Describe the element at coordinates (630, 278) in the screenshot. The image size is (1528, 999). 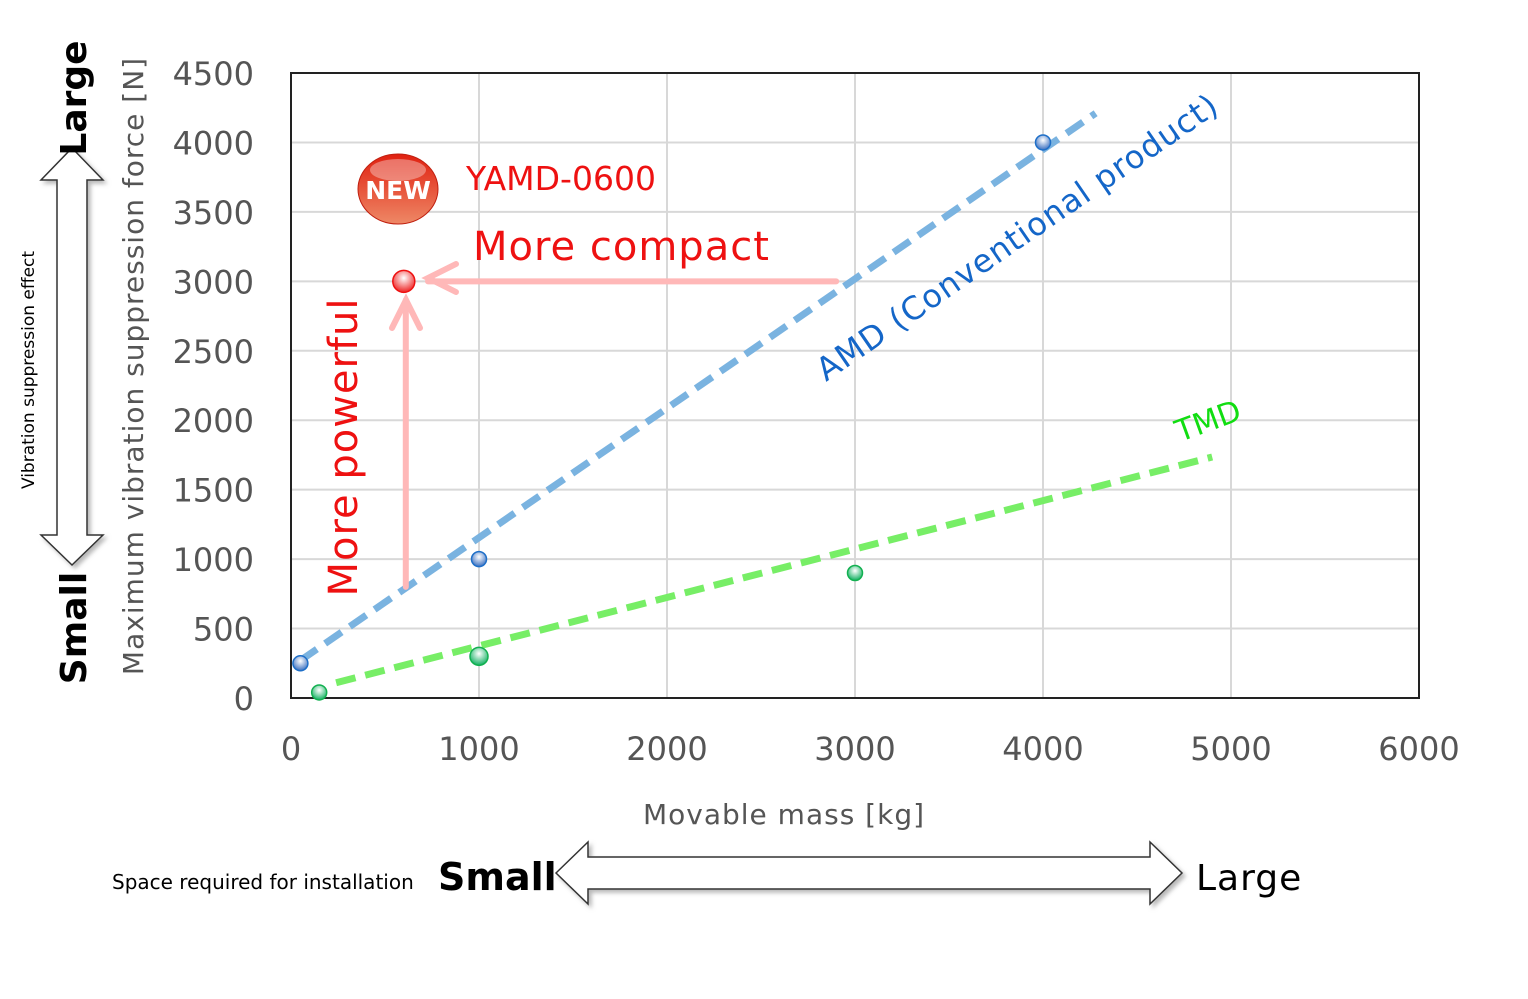
I see `more-compact-arrow` at that location.